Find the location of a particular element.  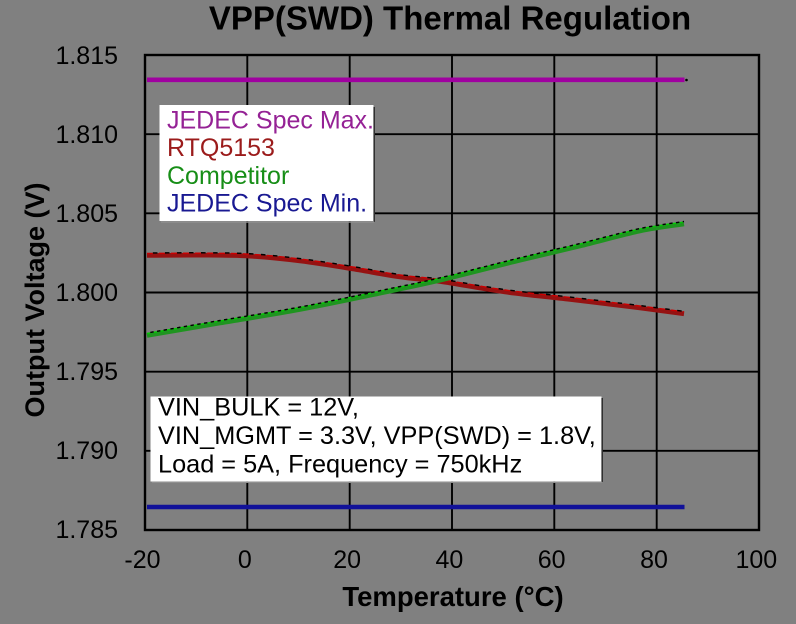

svg-text: 40 is located at coordinates (449, 560).